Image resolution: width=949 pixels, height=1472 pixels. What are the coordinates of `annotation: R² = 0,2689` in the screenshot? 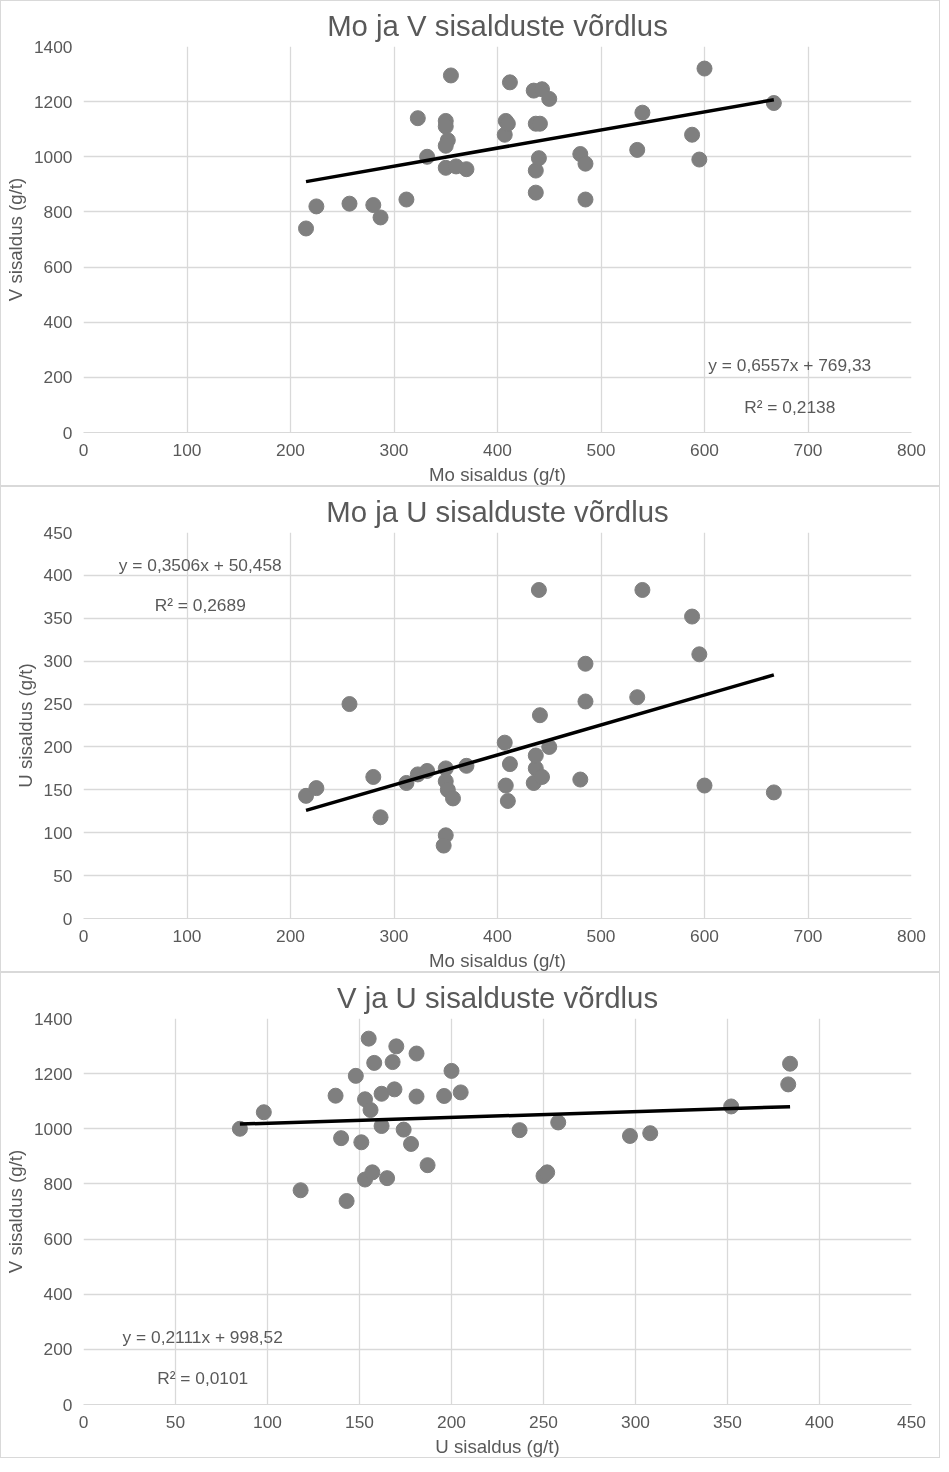 It's located at (200, 604).